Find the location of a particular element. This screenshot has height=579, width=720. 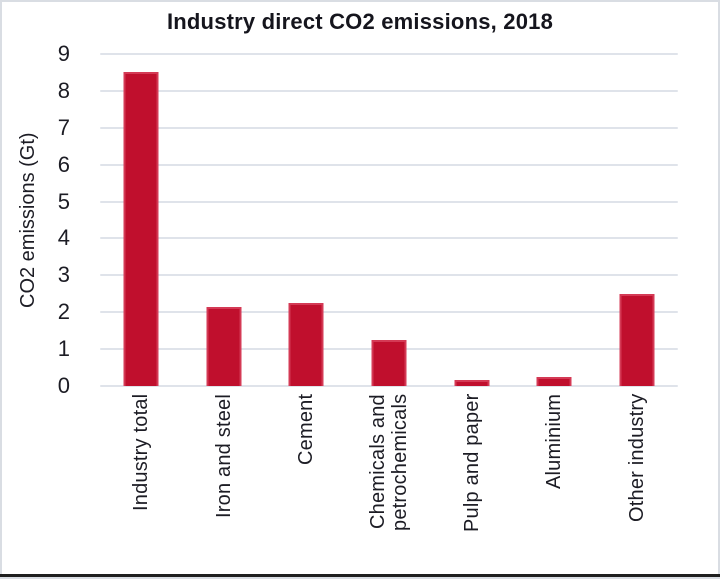

y-axis-tick-labels: 0 1 2 3 4 5 6 7 8 9 is located at coordinates (43, 219).